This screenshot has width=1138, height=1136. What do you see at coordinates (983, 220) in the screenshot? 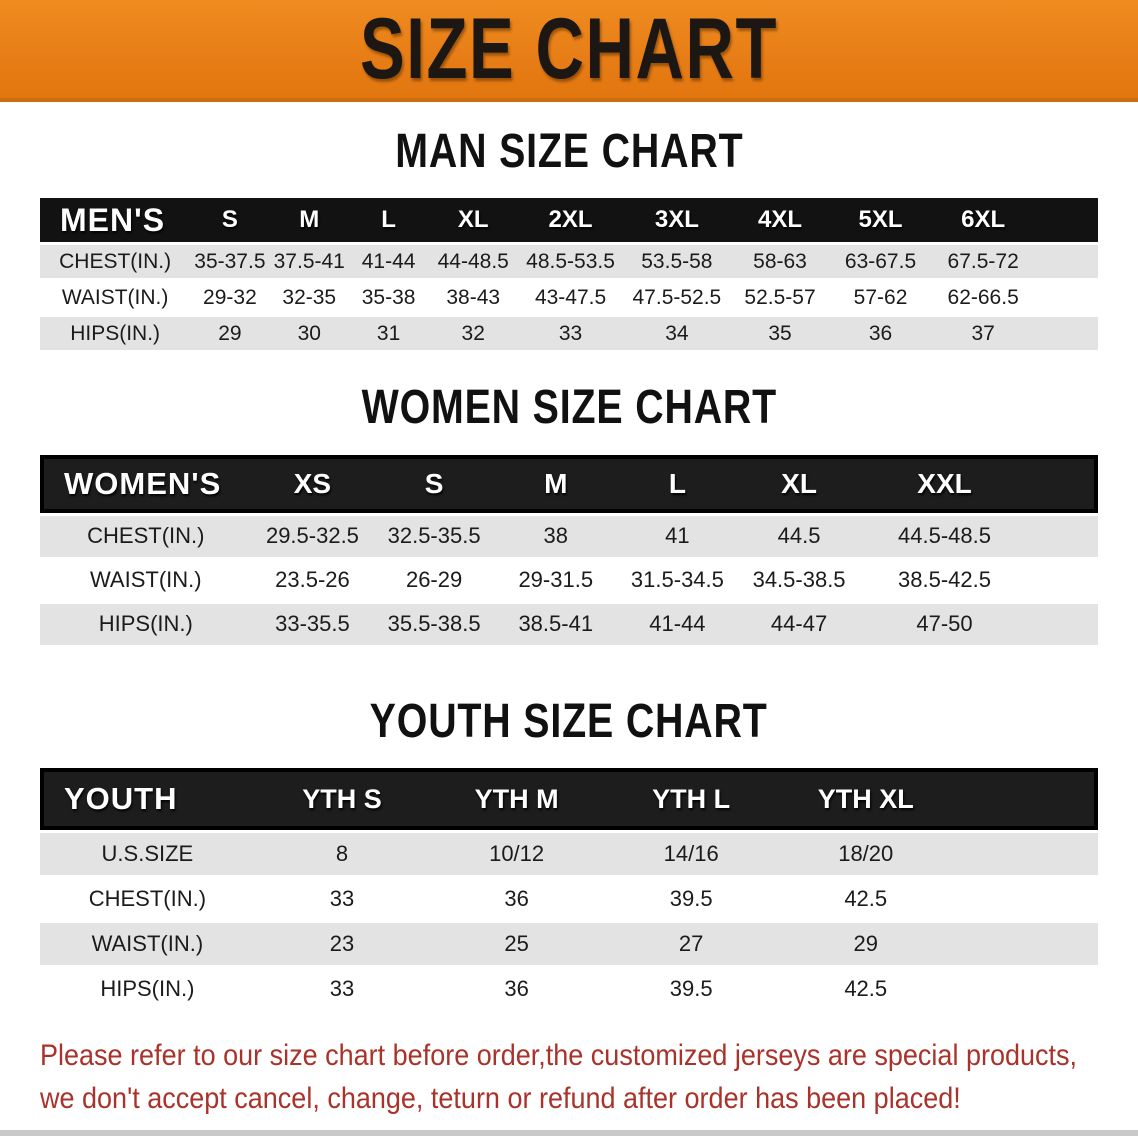
I see `mens-column-header: 6XL` at bounding box center [983, 220].